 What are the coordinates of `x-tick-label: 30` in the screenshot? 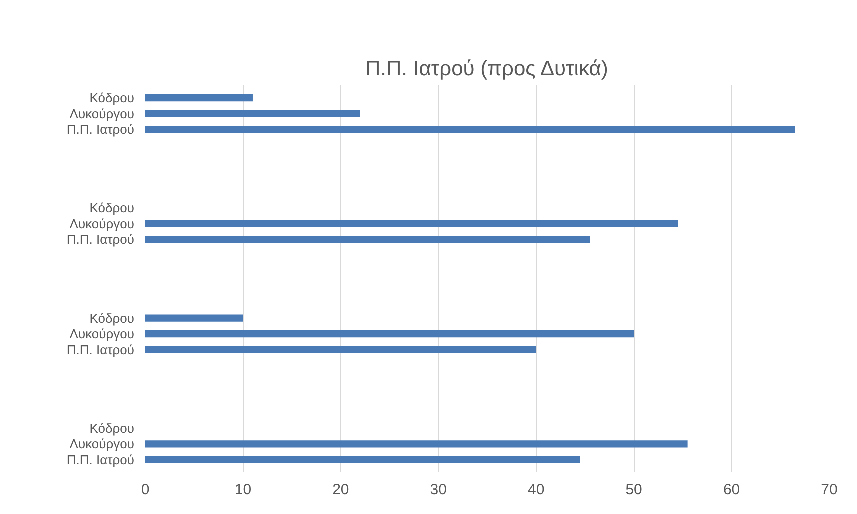 It's located at (438, 490).